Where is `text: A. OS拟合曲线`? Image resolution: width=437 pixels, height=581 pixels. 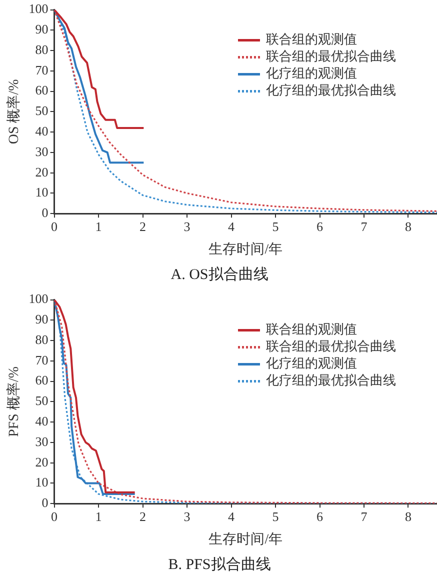 text: A. OS拟合曲线 is located at coordinates (219, 274).